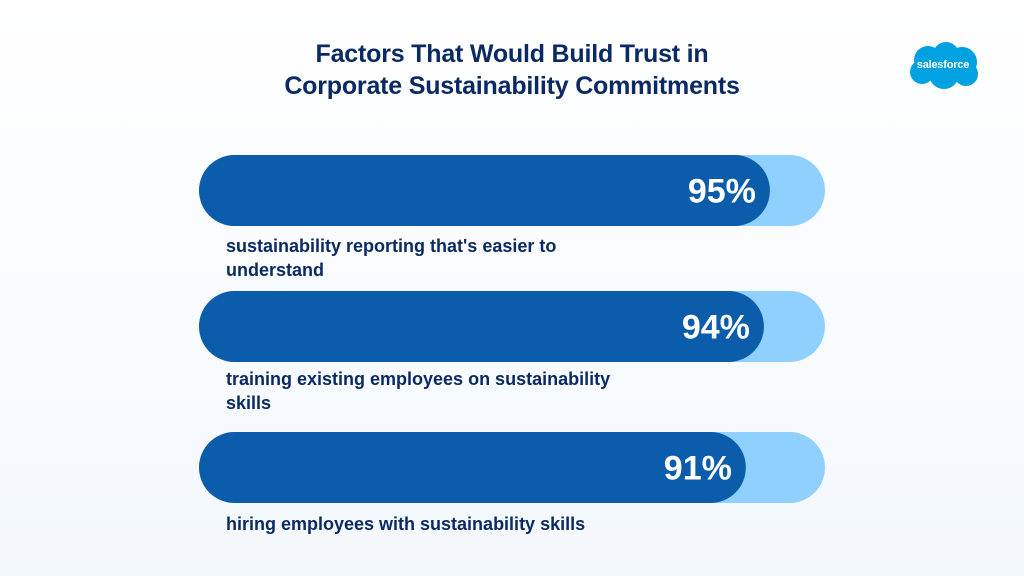  Describe the element at coordinates (512, 86) in the screenshot. I see `chart-title-line-2: Corporate Sustainability Commitments` at that location.